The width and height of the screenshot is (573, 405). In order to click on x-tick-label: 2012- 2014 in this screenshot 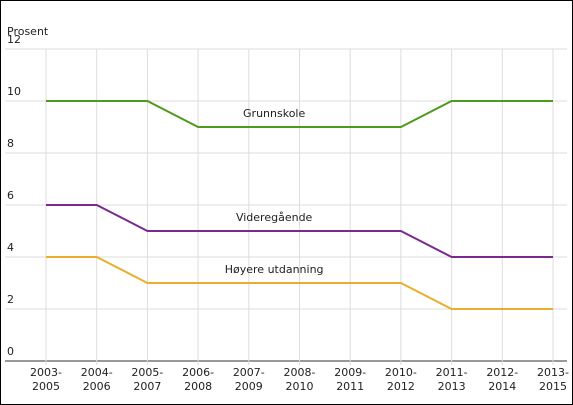, I will do `click(502, 379)`.